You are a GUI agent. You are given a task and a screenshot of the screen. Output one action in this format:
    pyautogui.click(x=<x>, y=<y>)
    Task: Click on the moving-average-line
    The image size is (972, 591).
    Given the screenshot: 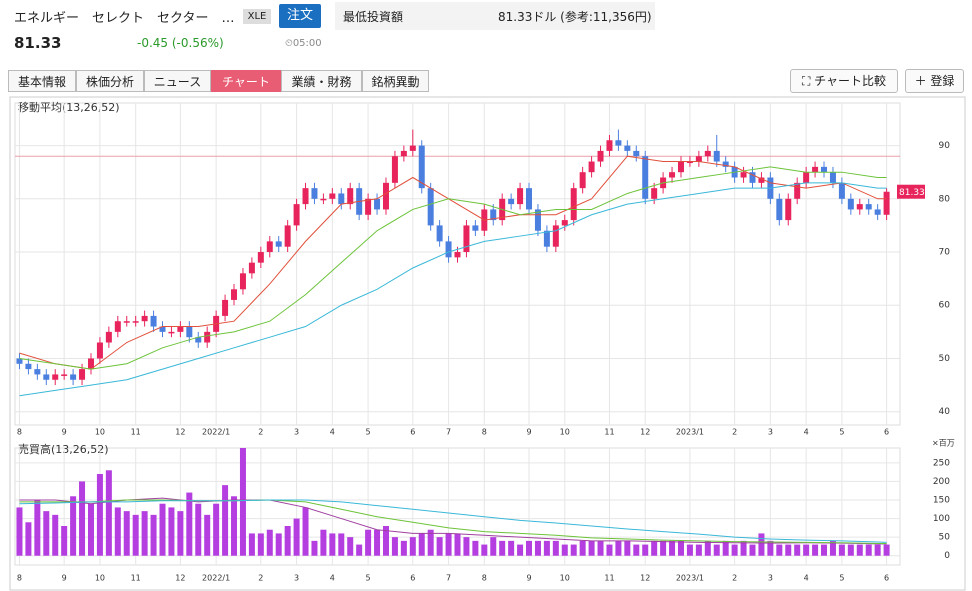 What is the action you would take?
    pyautogui.click(x=453, y=521)
    